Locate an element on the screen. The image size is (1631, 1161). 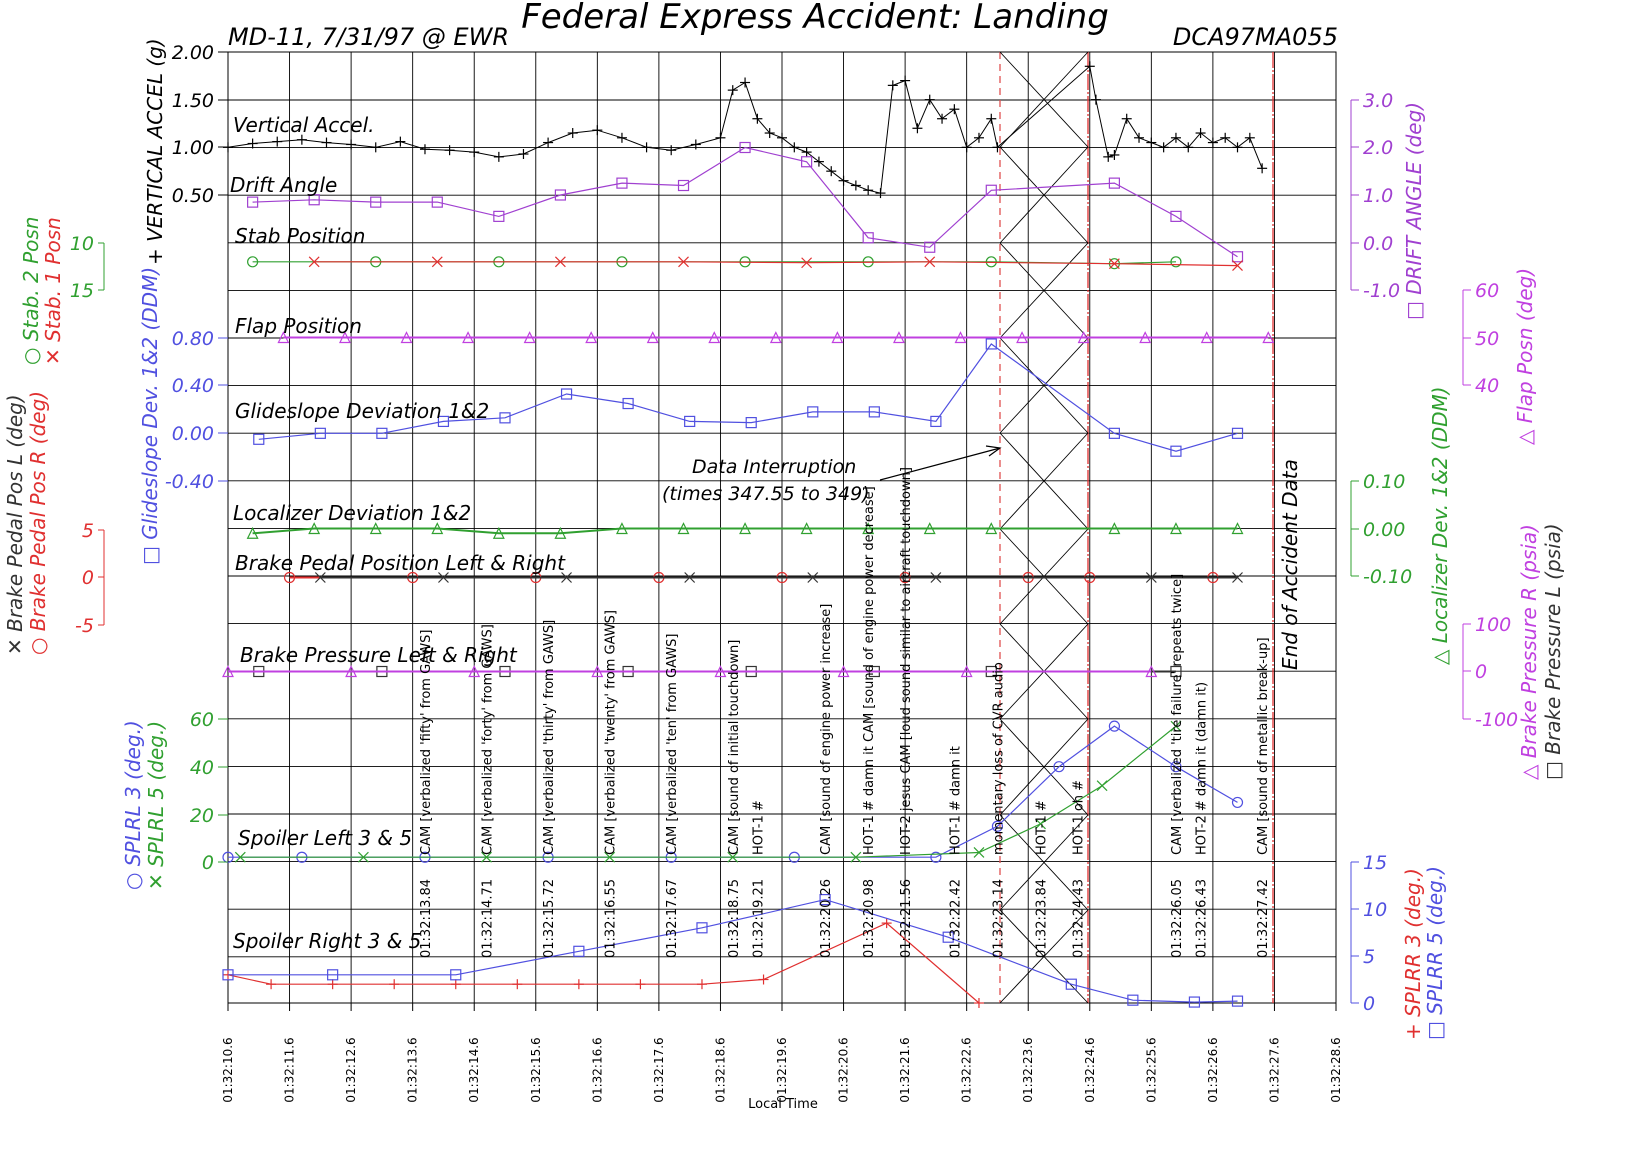
cvr-annotation: HOT-1 # is located at coordinates (758, 827).